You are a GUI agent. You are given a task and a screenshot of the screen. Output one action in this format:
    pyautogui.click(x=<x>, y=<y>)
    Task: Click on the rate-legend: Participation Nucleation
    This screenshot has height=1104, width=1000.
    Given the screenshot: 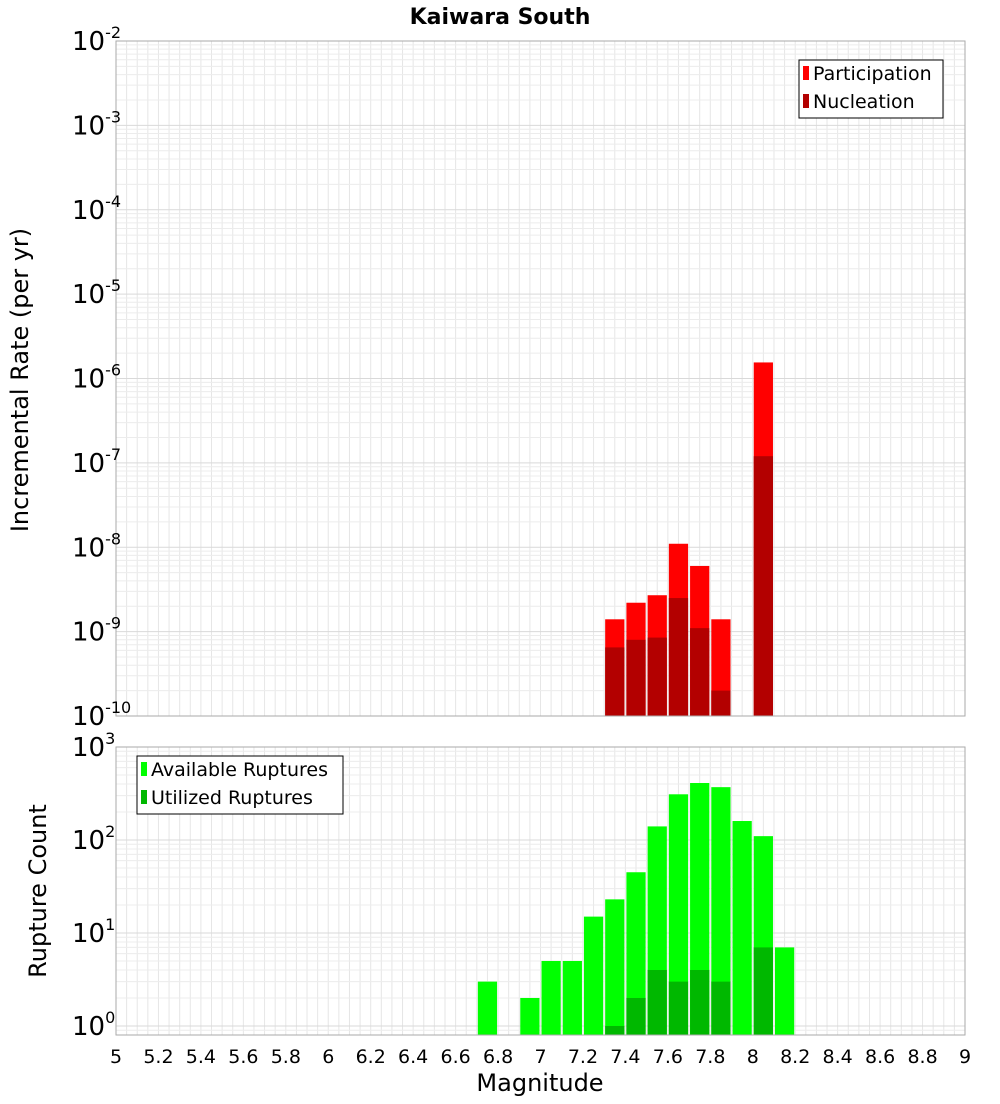 What is the action you would take?
    pyautogui.click(x=871, y=89)
    